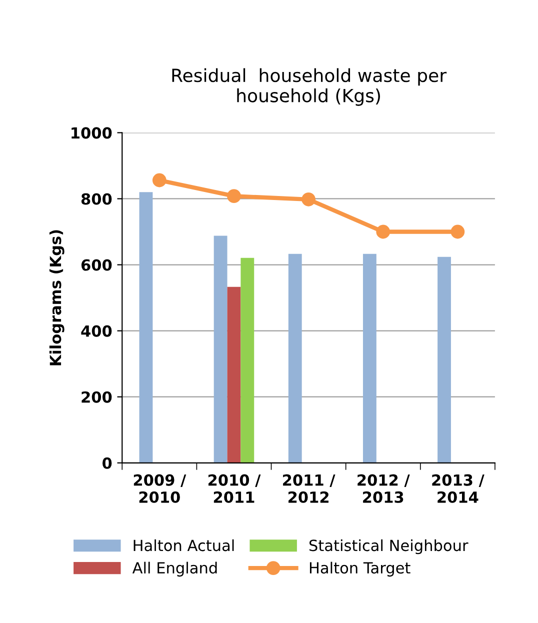 This screenshot has width=538, height=623. Describe the element at coordinates (96, 199) in the screenshot. I see `y-tick-label: 800` at that location.